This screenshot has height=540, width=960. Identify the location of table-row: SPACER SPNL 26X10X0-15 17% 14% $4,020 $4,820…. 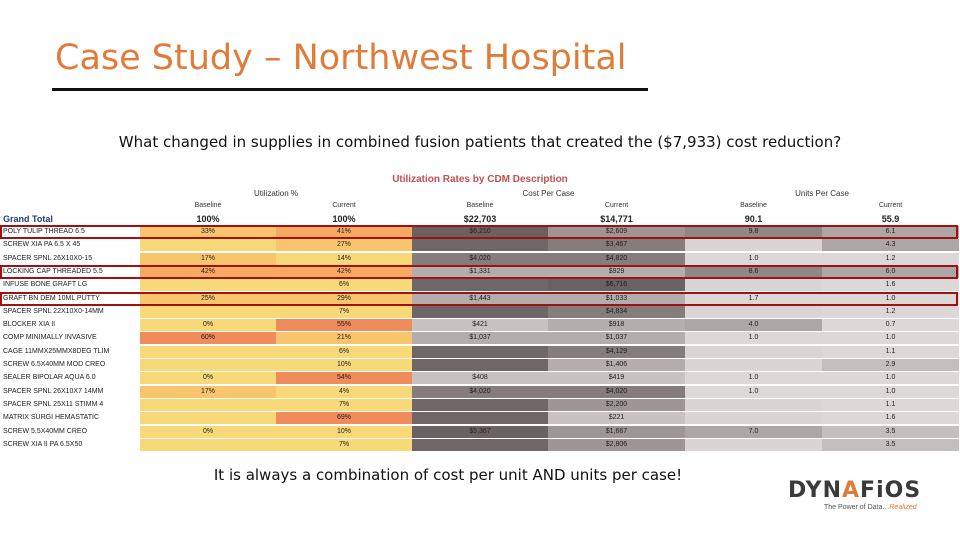
(480, 258).